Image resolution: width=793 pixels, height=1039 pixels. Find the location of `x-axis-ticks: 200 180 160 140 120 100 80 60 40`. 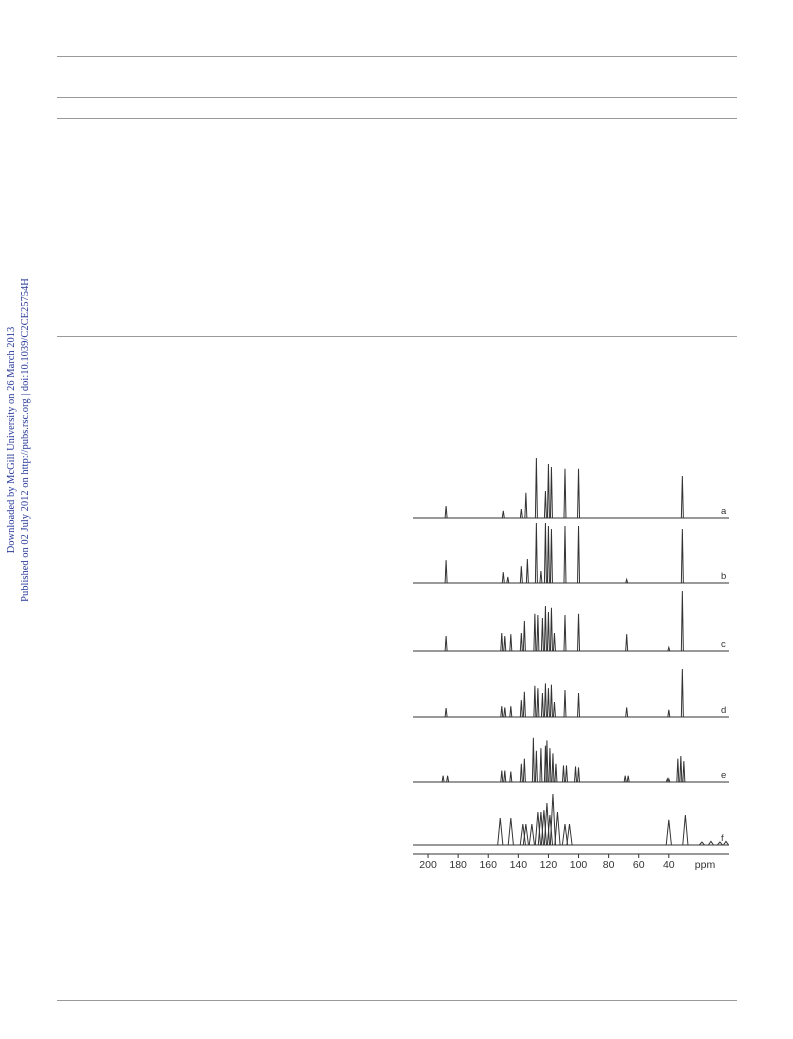

x-axis-ticks: 200 180 160 140 120 100 80 60 40 is located at coordinates (547, 862).